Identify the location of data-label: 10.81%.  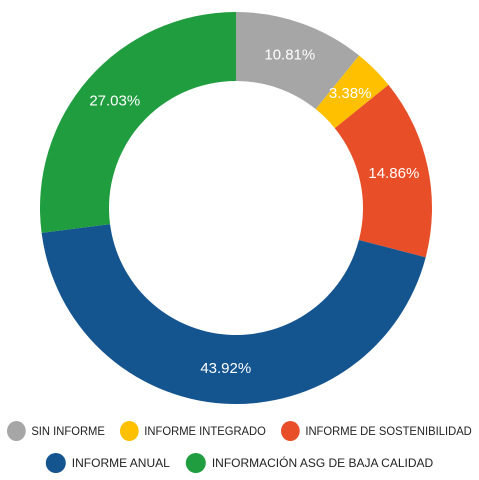
(289, 55).